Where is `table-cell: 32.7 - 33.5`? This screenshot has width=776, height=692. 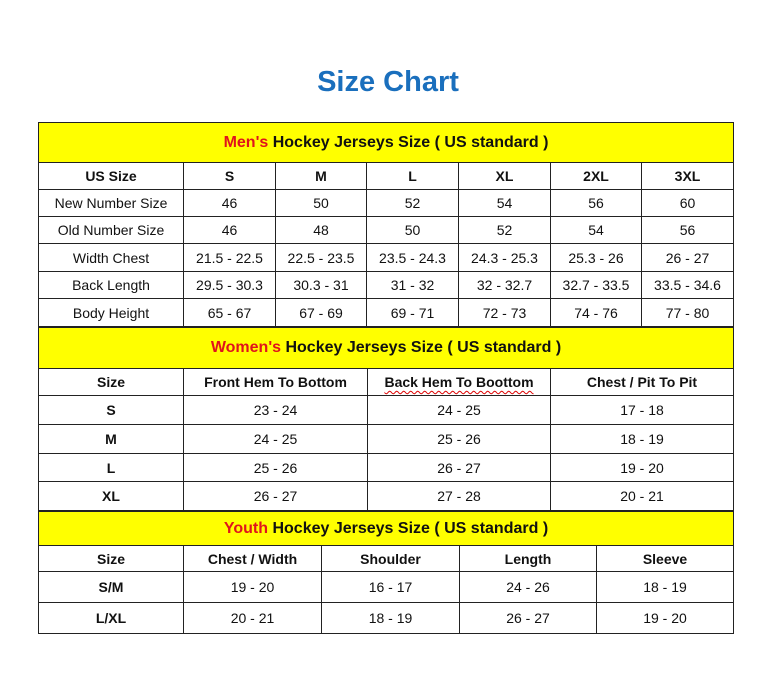
table-cell: 32.7 - 33.5 is located at coordinates (596, 285).